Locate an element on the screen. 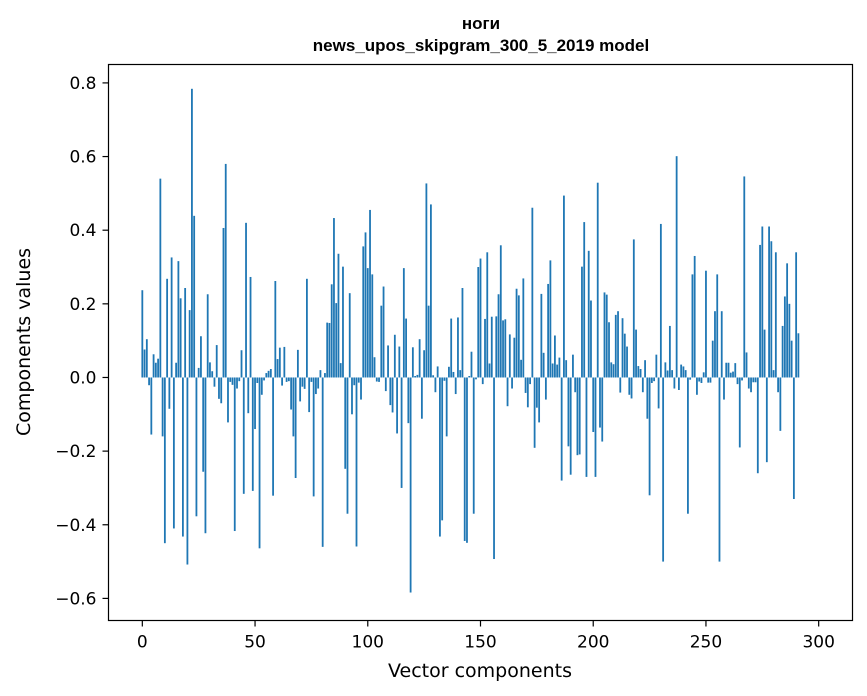 Image resolution: width=867 pixels, height=696 pixels. y-tick-label: −0.4 is located at coordinates (75, 526).